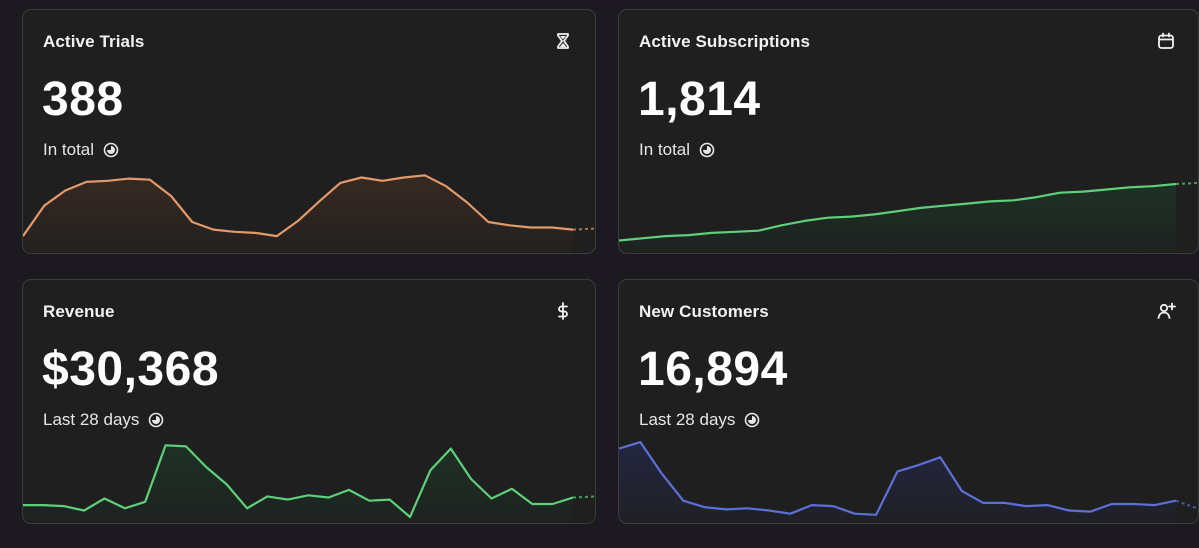 The height and width of the screenshot is (548, 1199). What do you see at coordinates (83, 99) in the screenshot?
I see `card-value: 388` at bounding box center [83, 99].